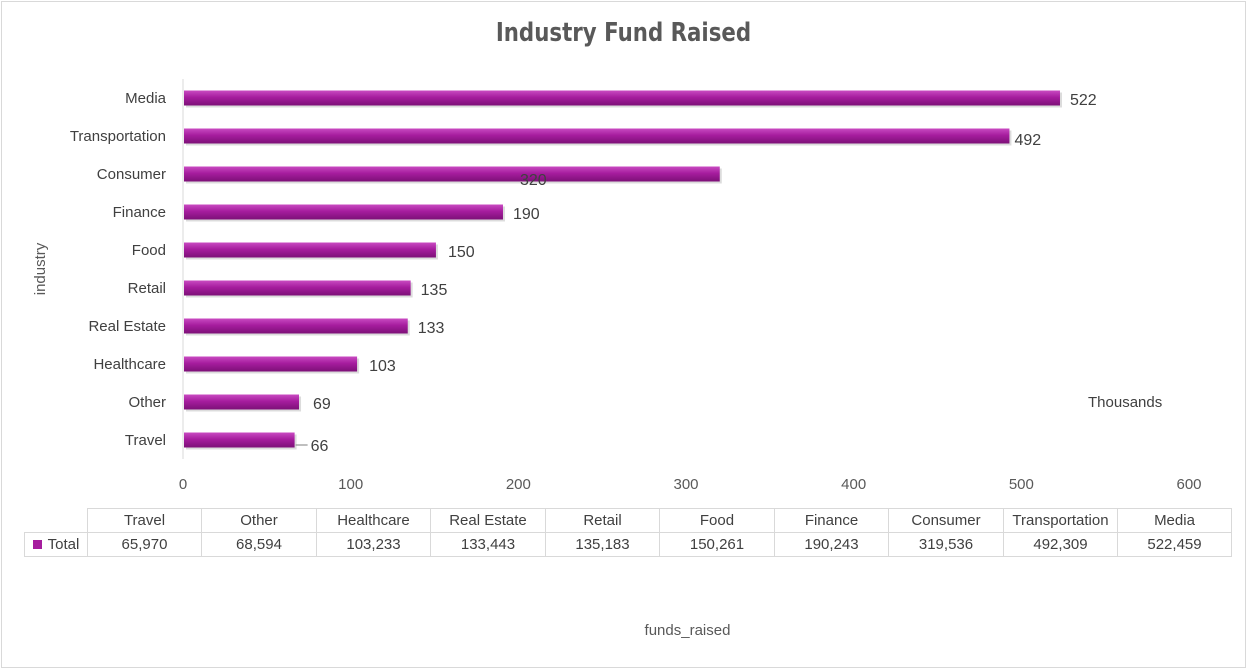  What do you see at coordinates (259, 544) in the screenshot?
I see `data-table-value: 68,594` at bounding box center [259, 544].